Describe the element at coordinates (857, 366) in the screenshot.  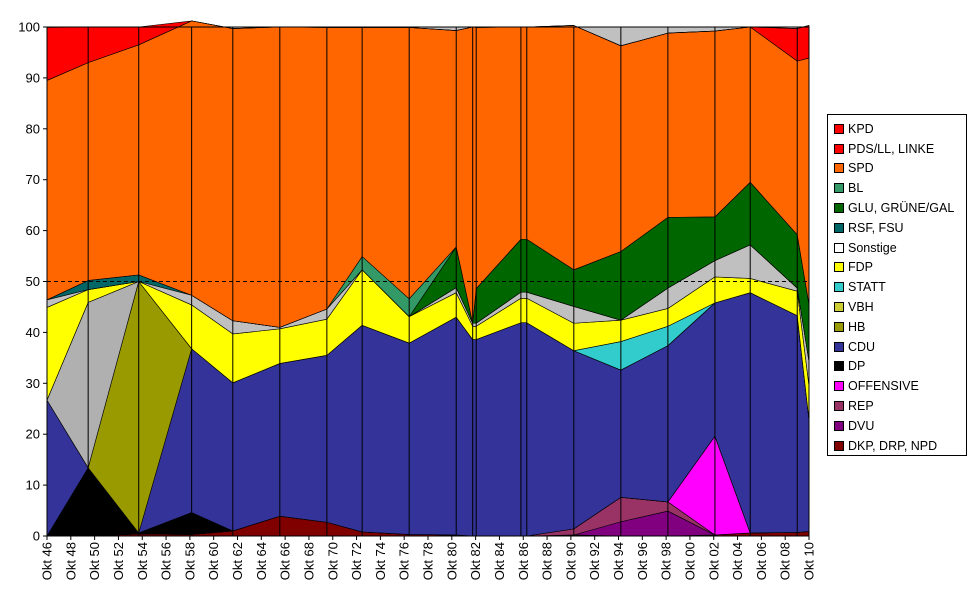
I see `legend-label: DP` at that location.